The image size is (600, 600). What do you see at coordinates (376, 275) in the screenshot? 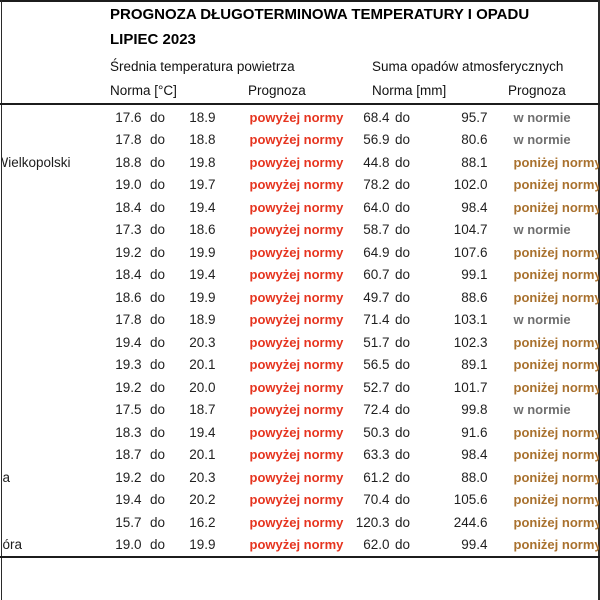
I see `precip-norm-low-value: 60.7` at bounding box center [376, 275].